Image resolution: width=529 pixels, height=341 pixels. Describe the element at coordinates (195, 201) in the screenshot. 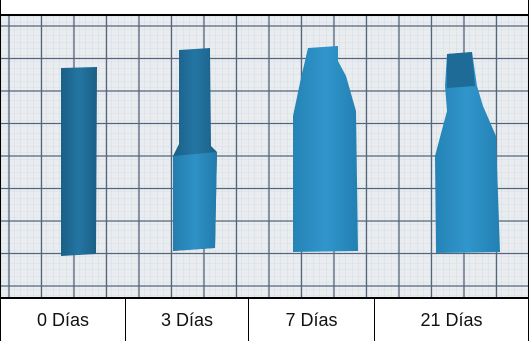

I see `sample-3-days-lower` at that location.